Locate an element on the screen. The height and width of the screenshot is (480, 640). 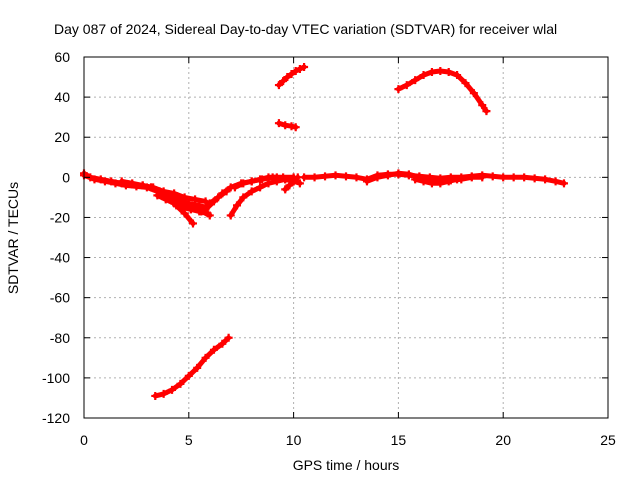
y-tick-label: -120 is located at coordinates (56, 418).